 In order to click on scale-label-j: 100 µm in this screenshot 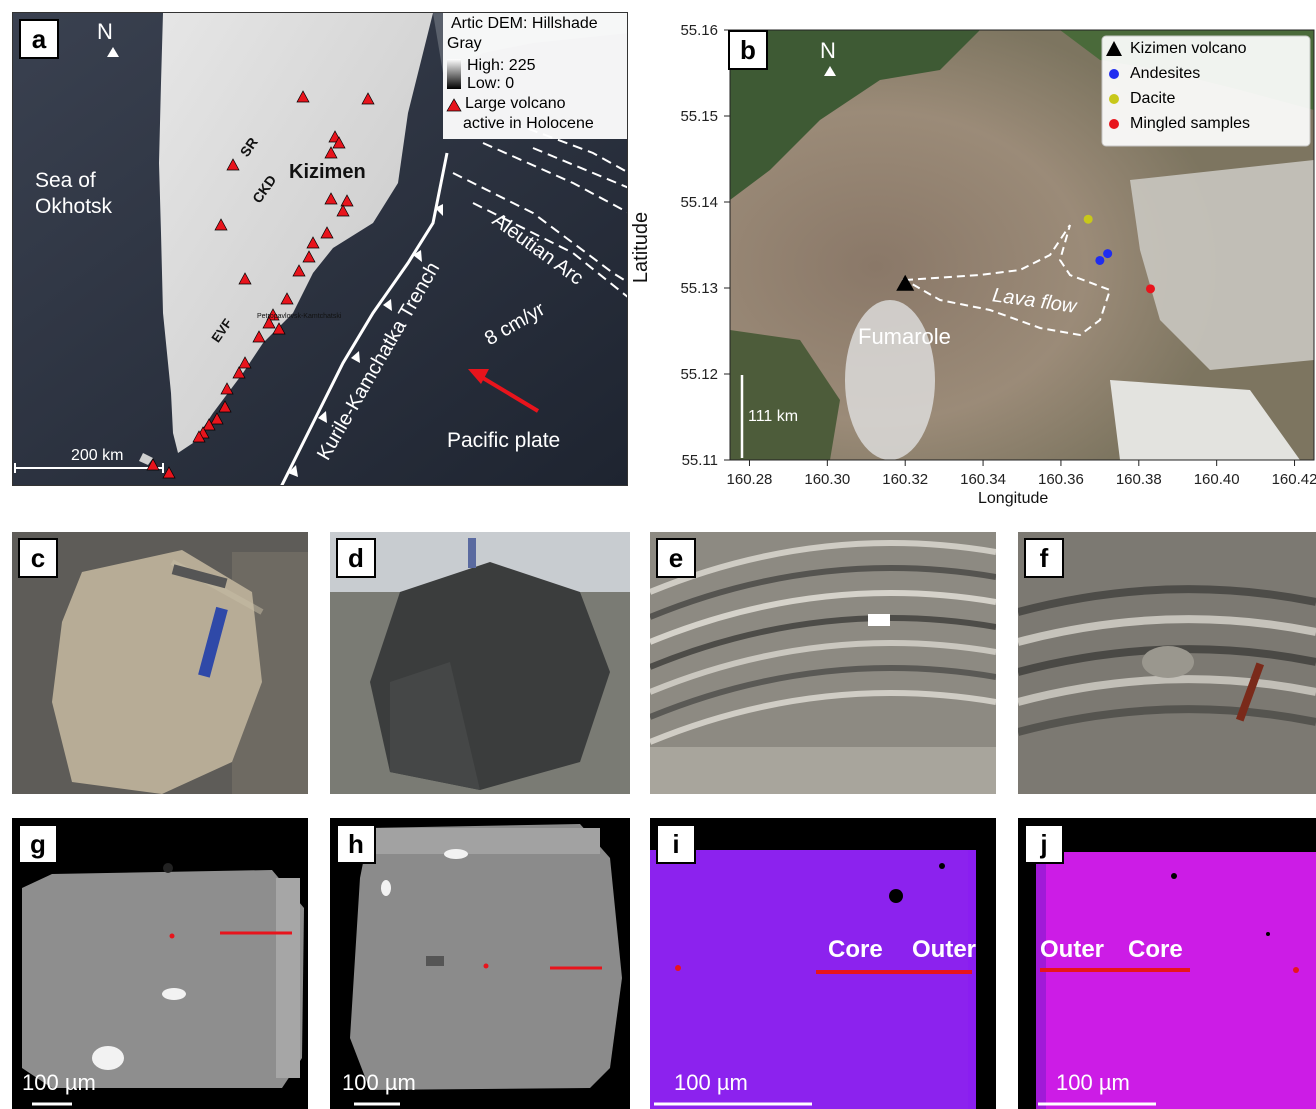, I will do `click(1093, 1082)`.